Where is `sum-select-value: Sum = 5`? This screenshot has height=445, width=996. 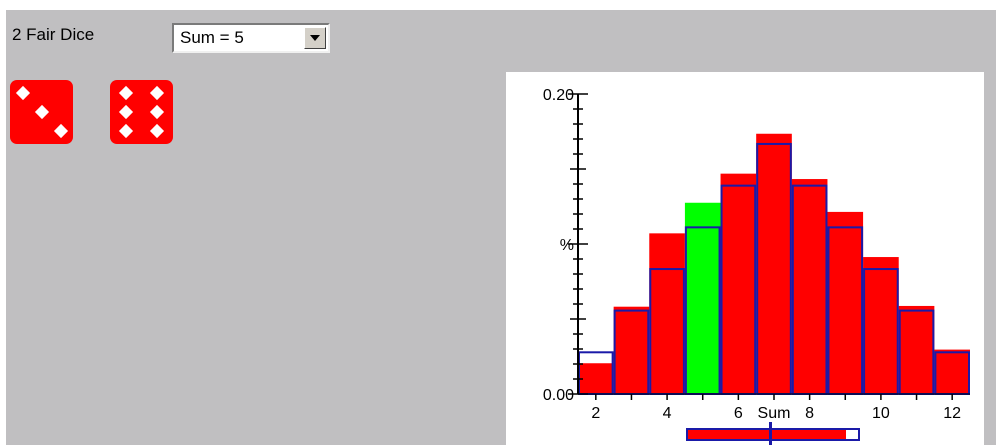
sum-select-value: Sum = 5 is located at coordinates (212, 37).